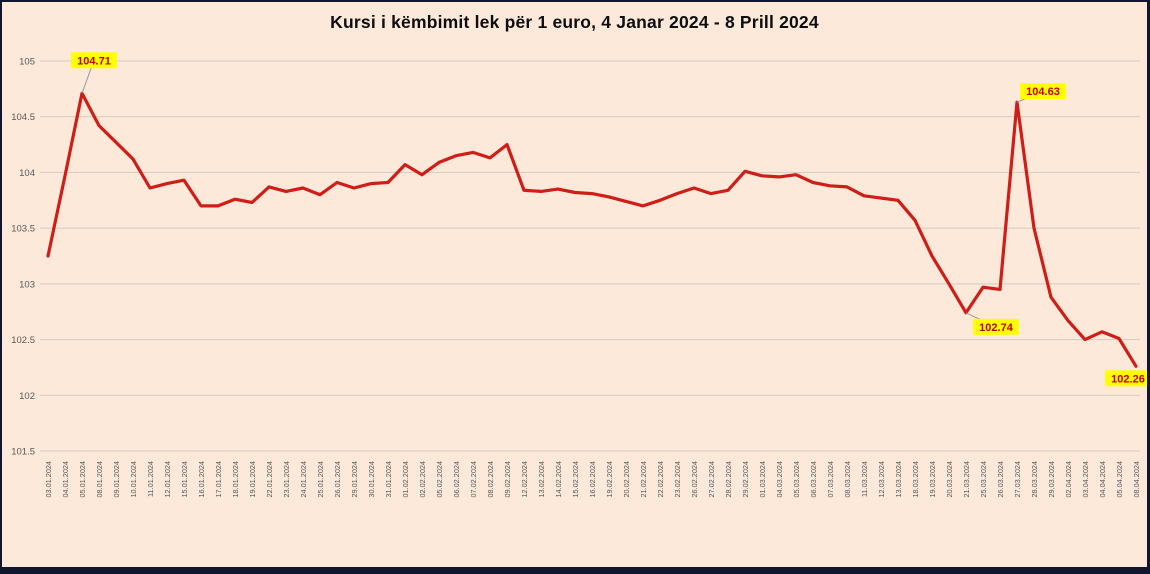  I want to click on x-tick-label: 28.02.2024, so click(728, 479).